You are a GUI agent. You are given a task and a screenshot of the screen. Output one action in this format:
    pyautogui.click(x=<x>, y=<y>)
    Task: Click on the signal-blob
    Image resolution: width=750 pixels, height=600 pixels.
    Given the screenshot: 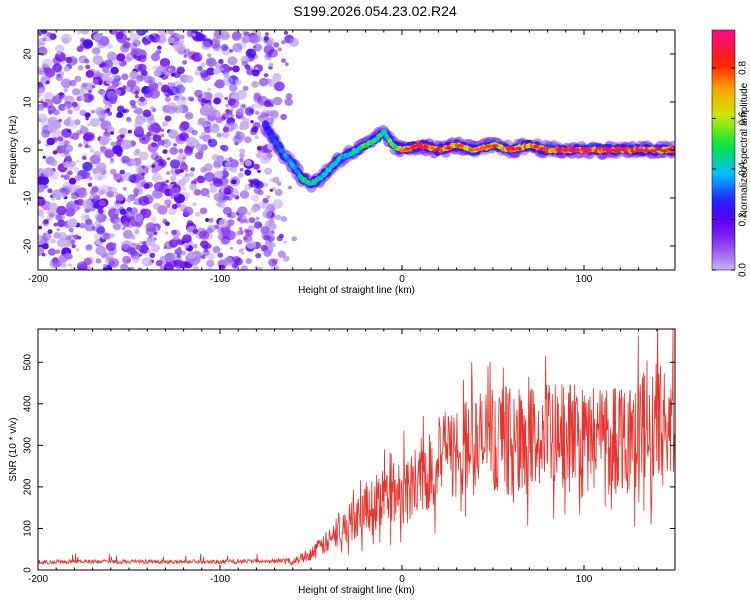 What is the action you would take?
    pyautogui.click(x=277, y=143)
    